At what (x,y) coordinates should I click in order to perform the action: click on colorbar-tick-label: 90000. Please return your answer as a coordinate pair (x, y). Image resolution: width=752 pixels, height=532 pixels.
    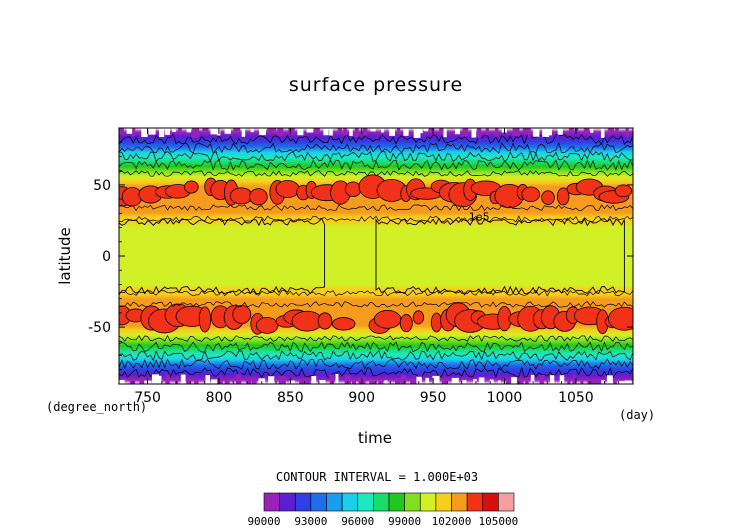
    Looking at the image, I should click on (263, 521).